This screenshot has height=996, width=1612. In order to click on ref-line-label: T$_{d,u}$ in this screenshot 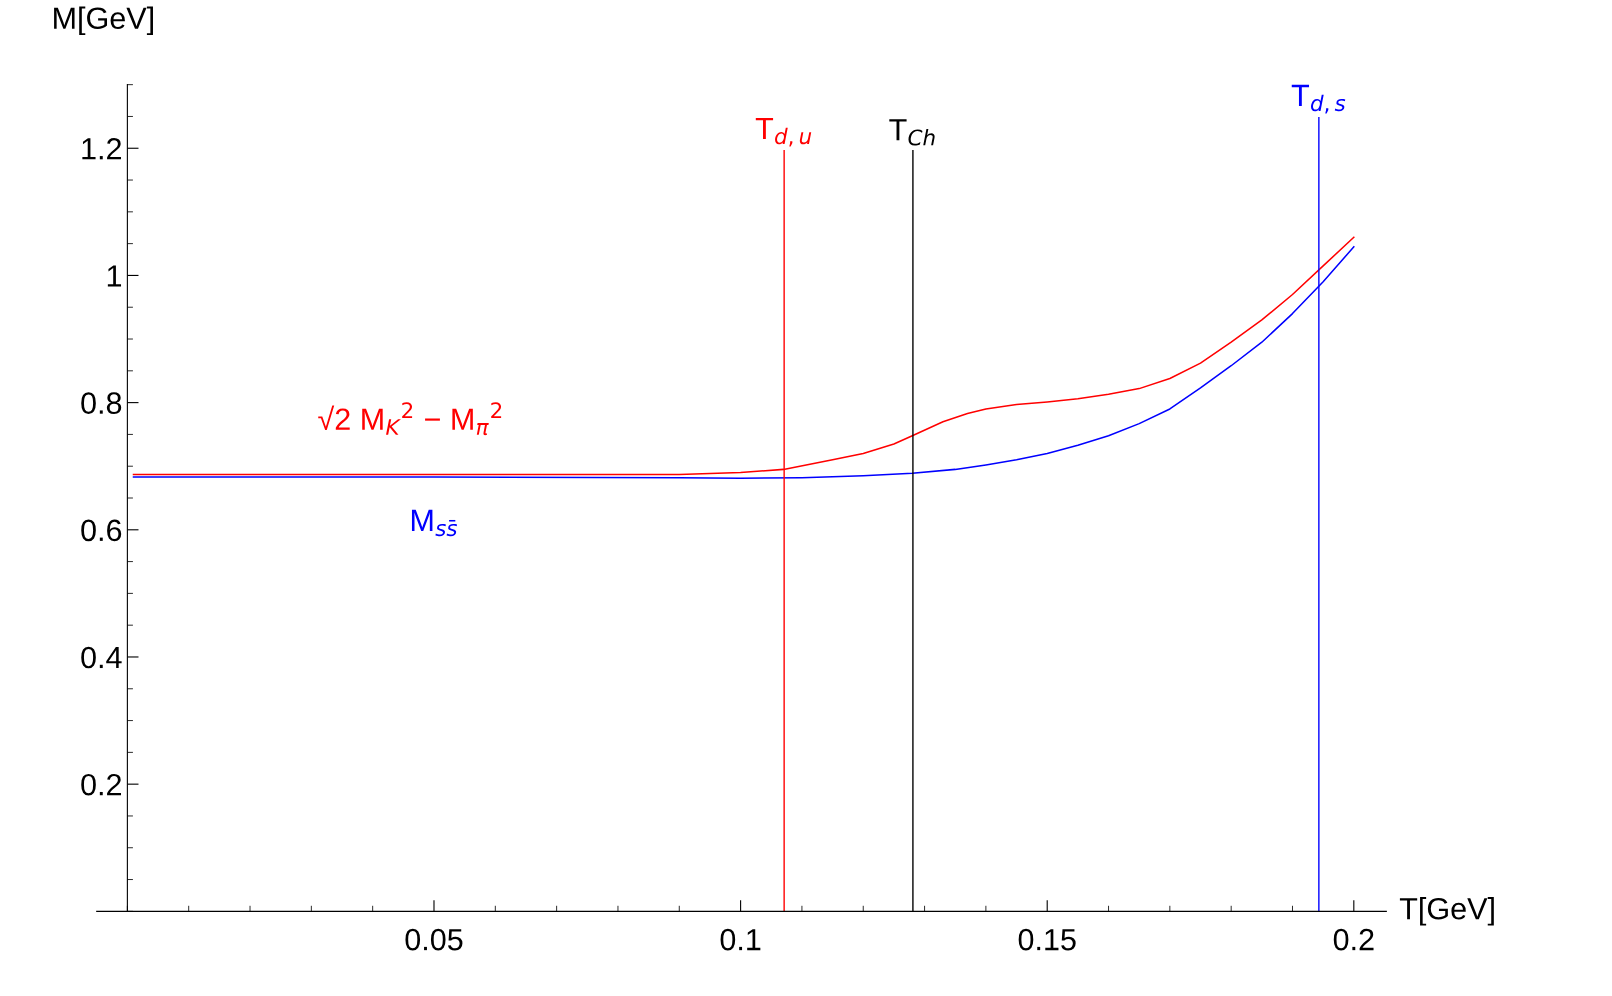, I will do `click(783, 132)`.